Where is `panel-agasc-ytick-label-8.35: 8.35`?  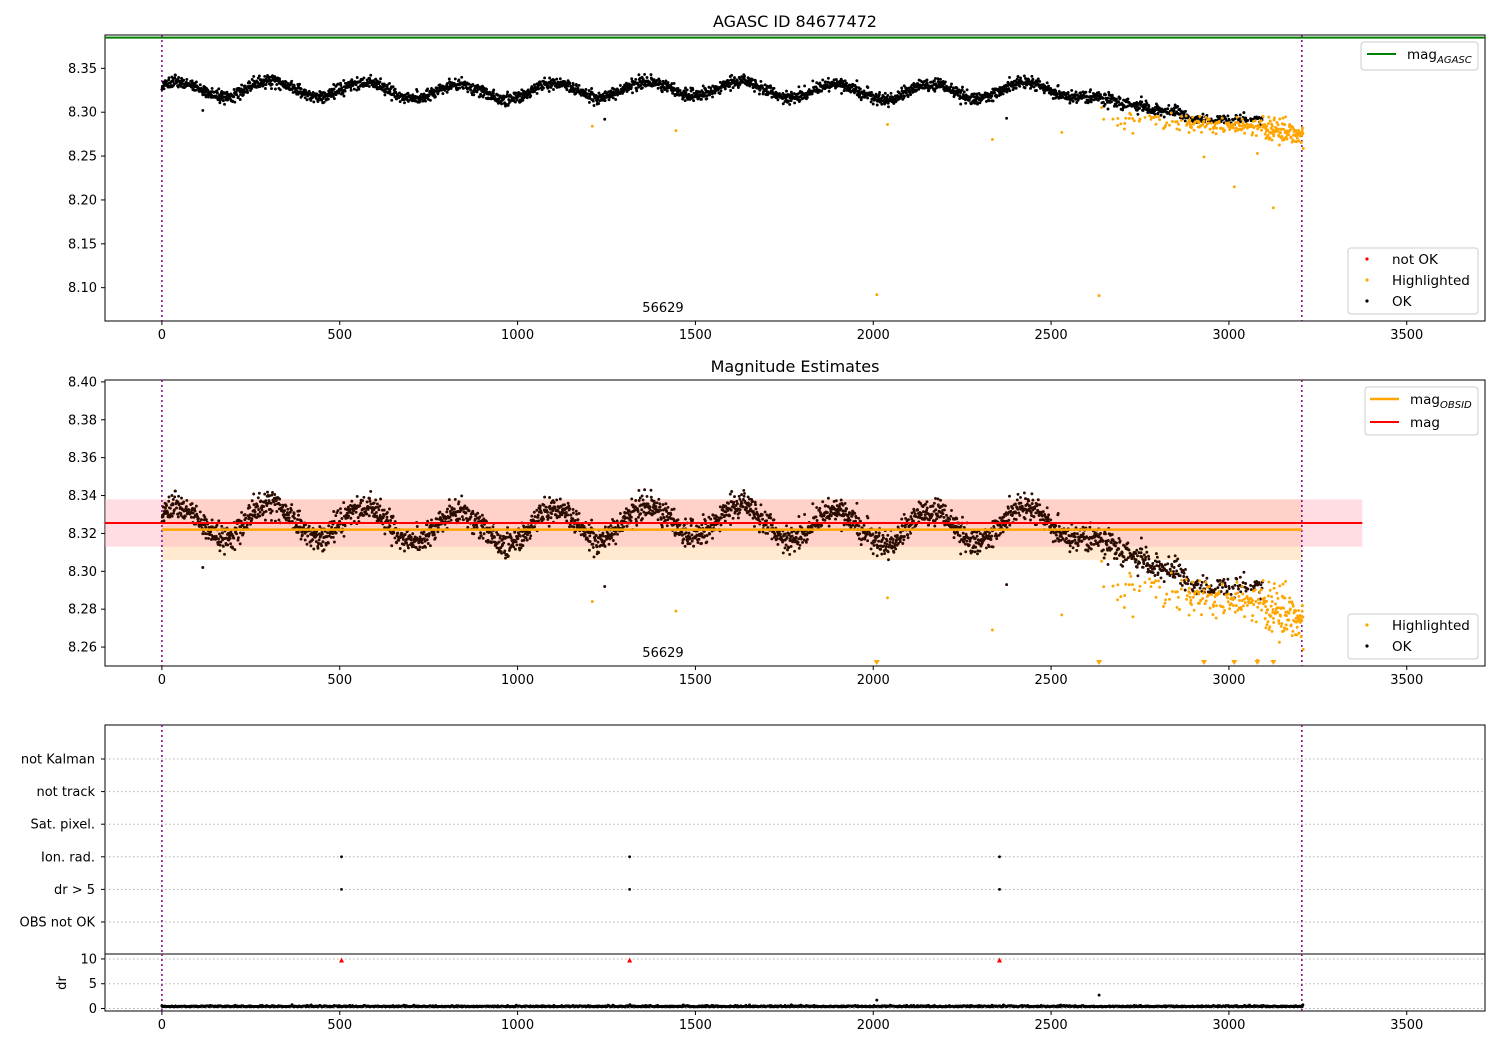 panel-agasc-ytick-label-8.35: 8.35 is located at coordinates (82, 69).